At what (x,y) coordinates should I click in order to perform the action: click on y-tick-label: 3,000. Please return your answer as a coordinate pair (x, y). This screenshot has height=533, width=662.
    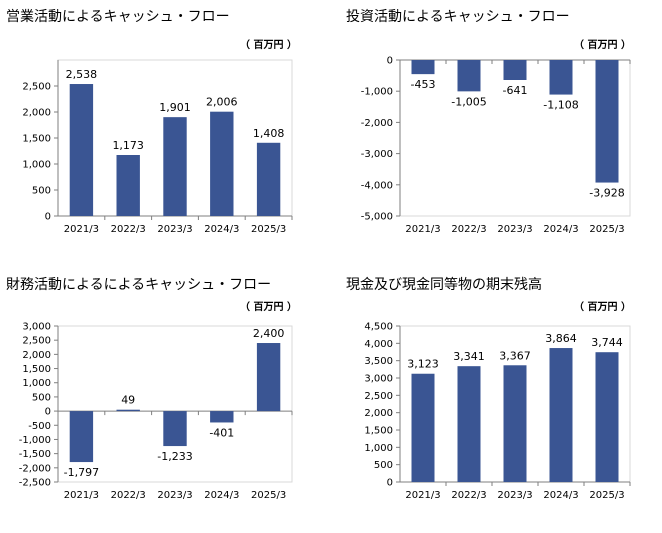
    Looking at the image, I should click on (36, 327).